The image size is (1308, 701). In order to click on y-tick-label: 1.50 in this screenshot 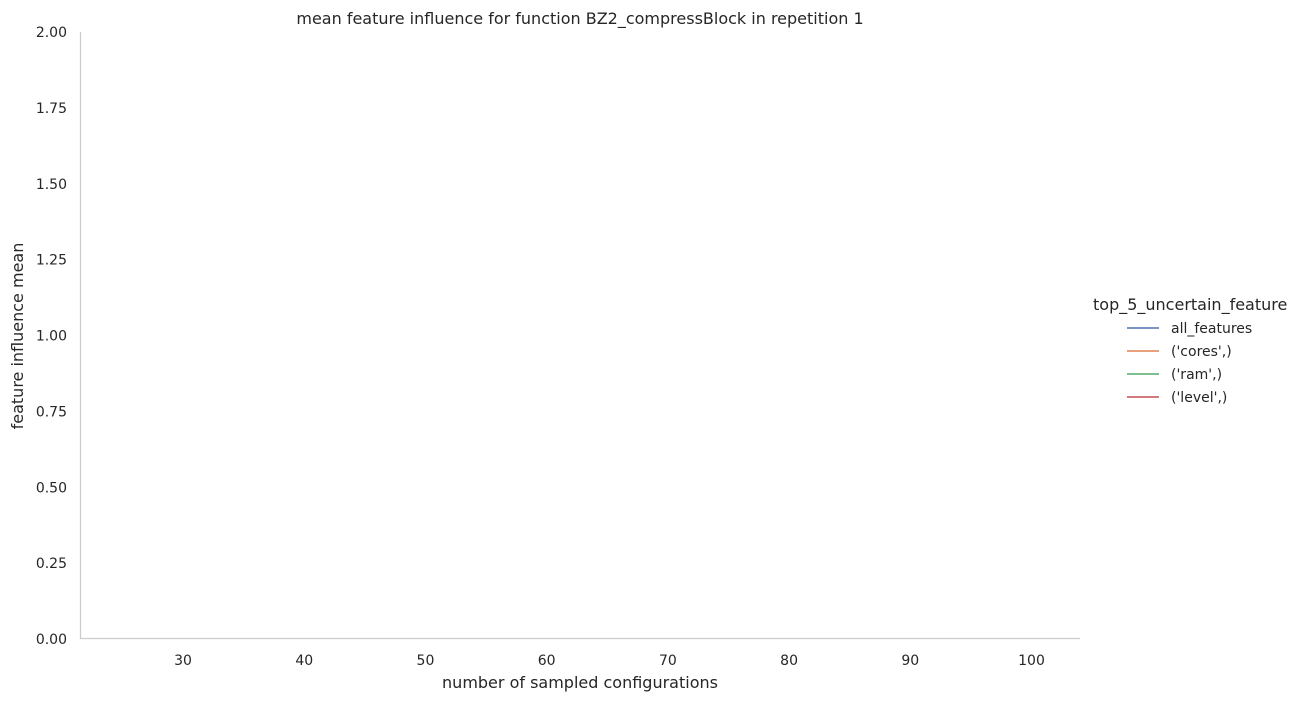, I will do `click(51, 185)`.